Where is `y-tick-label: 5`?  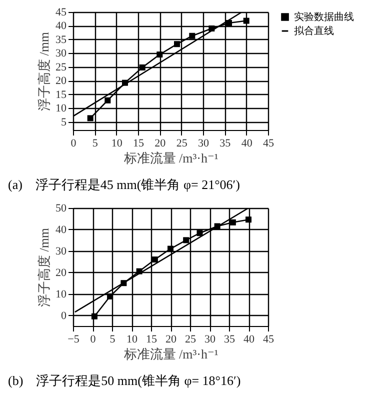
y-tick-label: 5 is located at coordinates (64, 122).